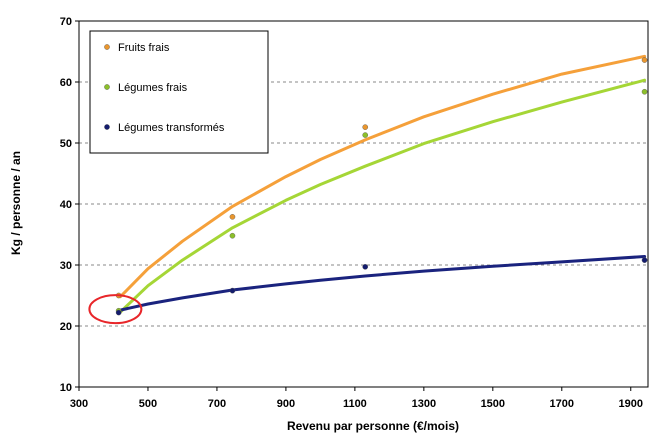 The width and height of the screenshot is (652, 435). I want to click on y-tick-label: 20, so click(66, 327).